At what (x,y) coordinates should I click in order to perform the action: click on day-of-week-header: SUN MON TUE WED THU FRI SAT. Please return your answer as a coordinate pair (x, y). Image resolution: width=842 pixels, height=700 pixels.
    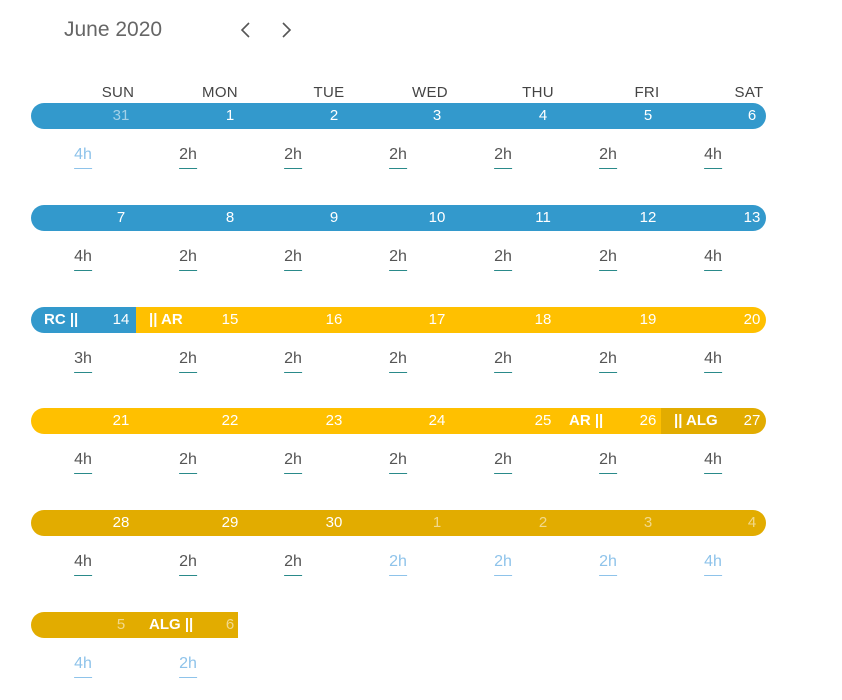
    Looking at the image, I should click on (421, 92).